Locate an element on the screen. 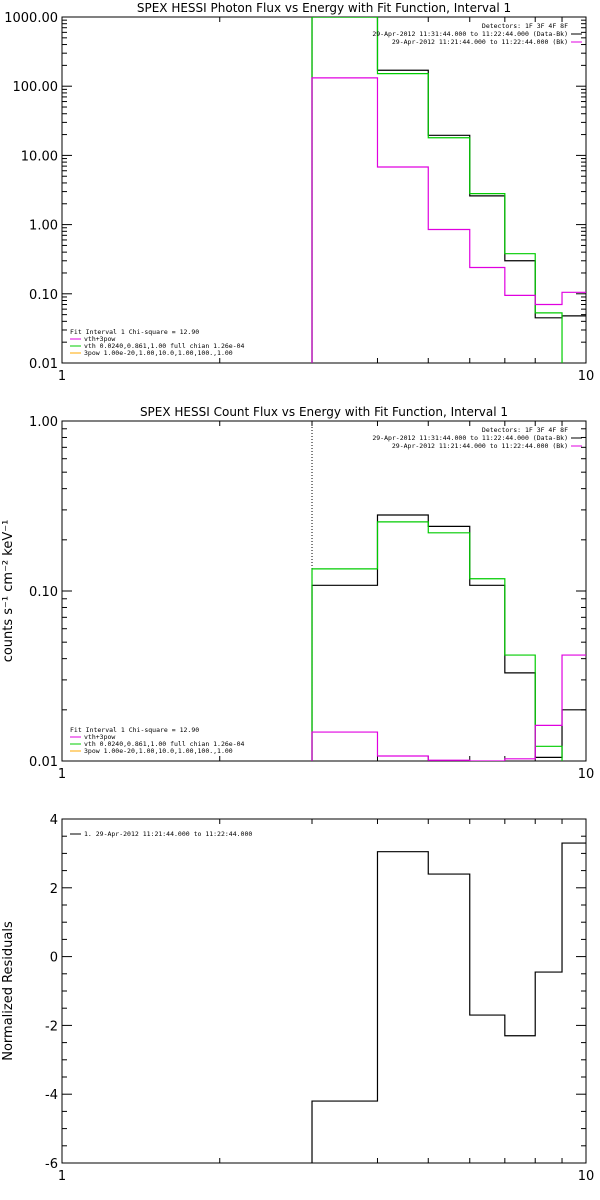 This screenshot has width=600, height=1200. y-tick-label: 10.00 is located at coordinates (39, 156).